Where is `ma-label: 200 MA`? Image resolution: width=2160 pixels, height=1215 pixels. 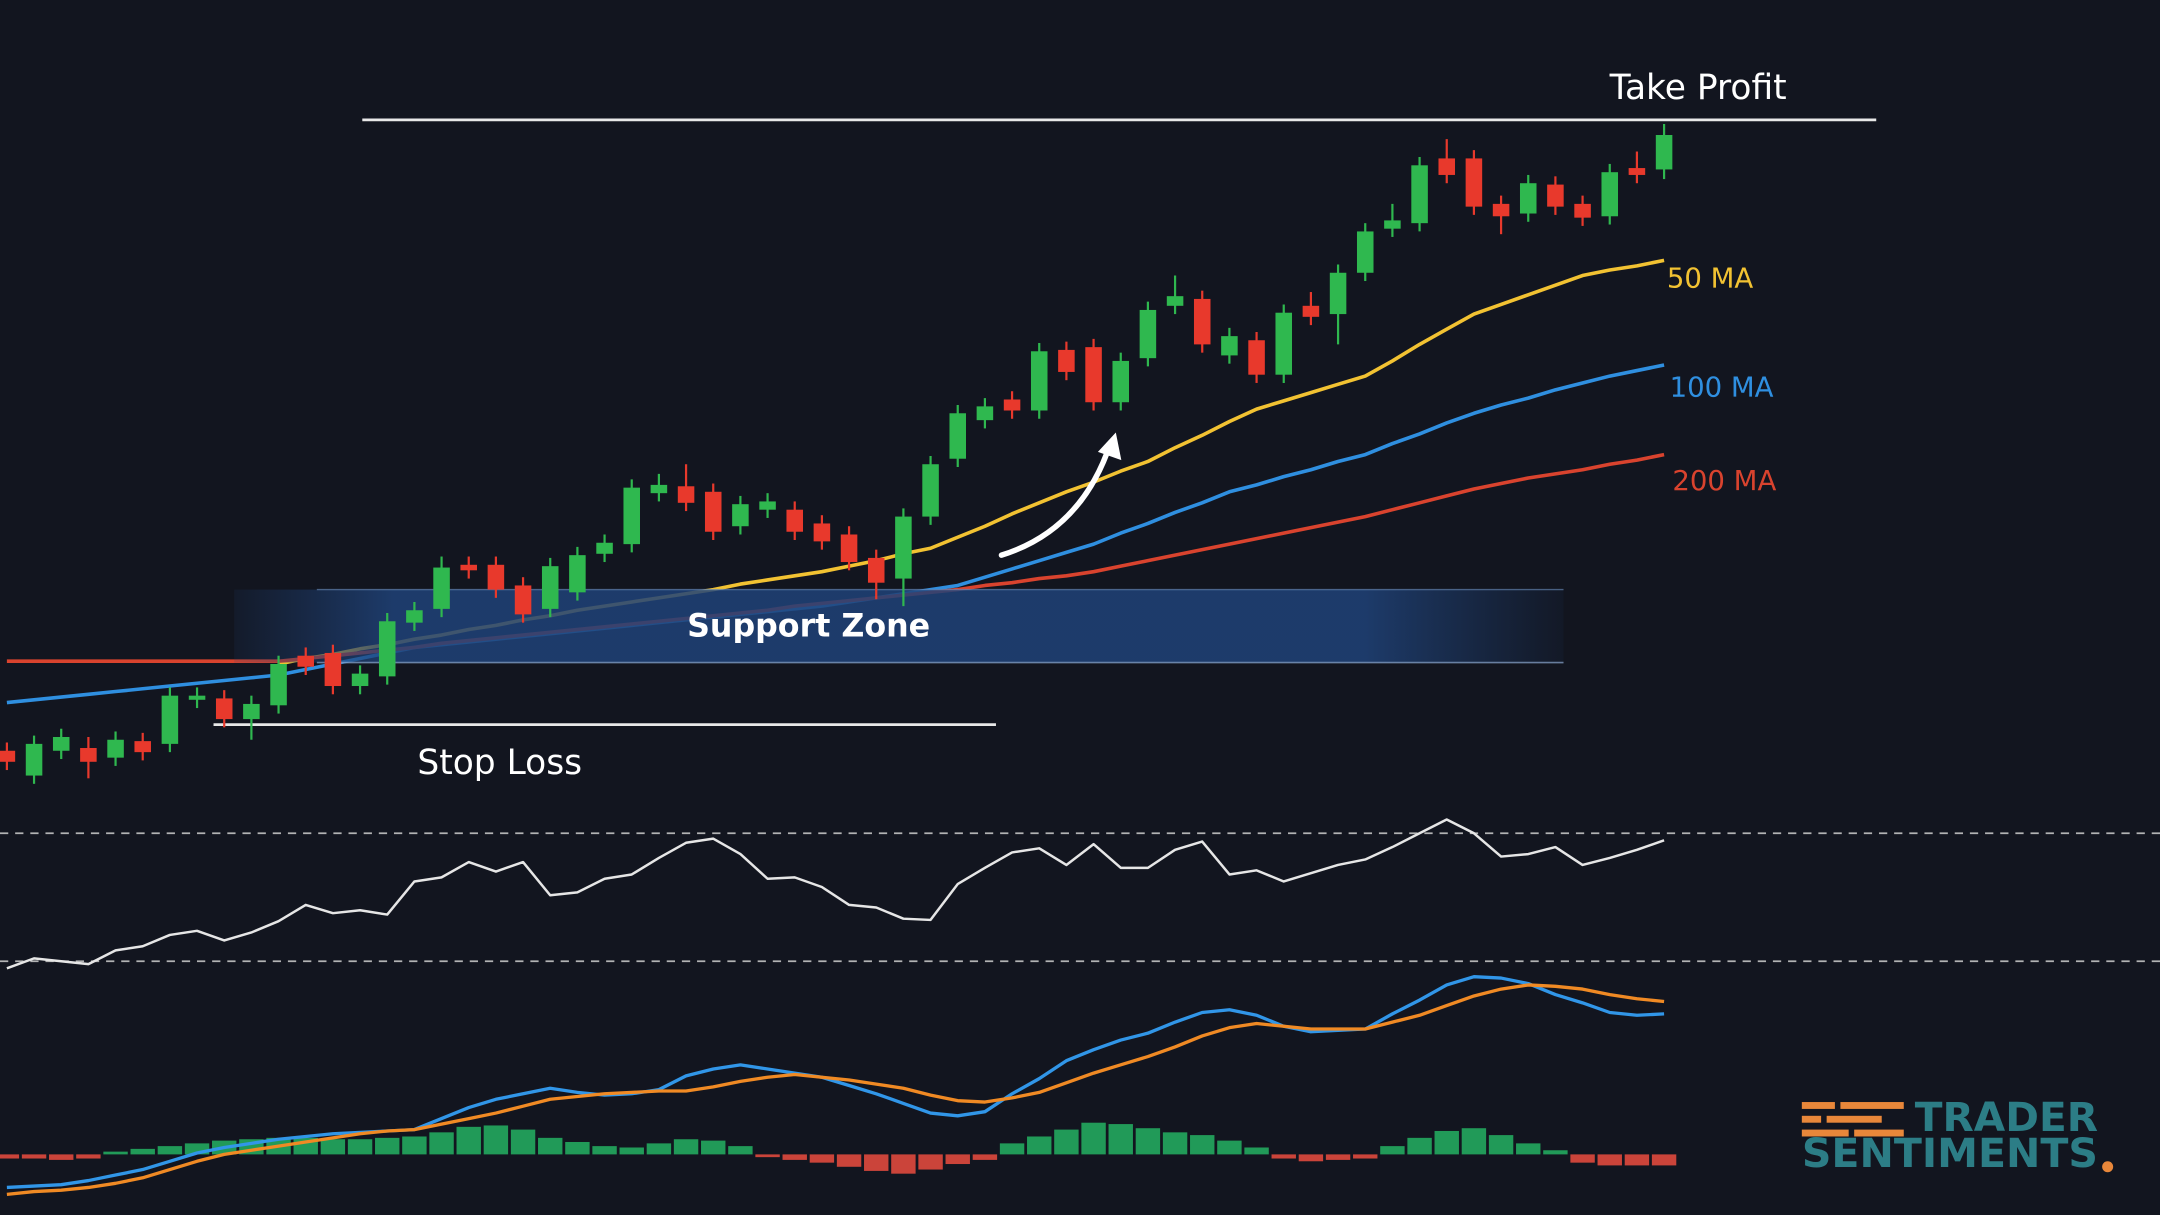 ma-label: 200 MA is located at coordinates (1724, 481).